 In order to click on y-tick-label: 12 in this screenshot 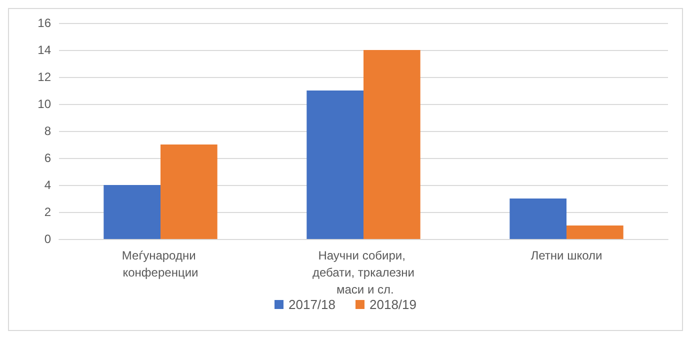, I will do `click(45, 77)`.